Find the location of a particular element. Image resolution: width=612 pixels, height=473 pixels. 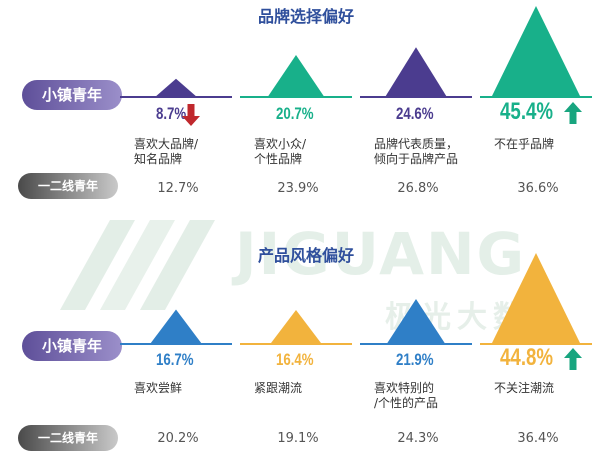

tier12-value: 26.8% is located at coordinates (418, 188).